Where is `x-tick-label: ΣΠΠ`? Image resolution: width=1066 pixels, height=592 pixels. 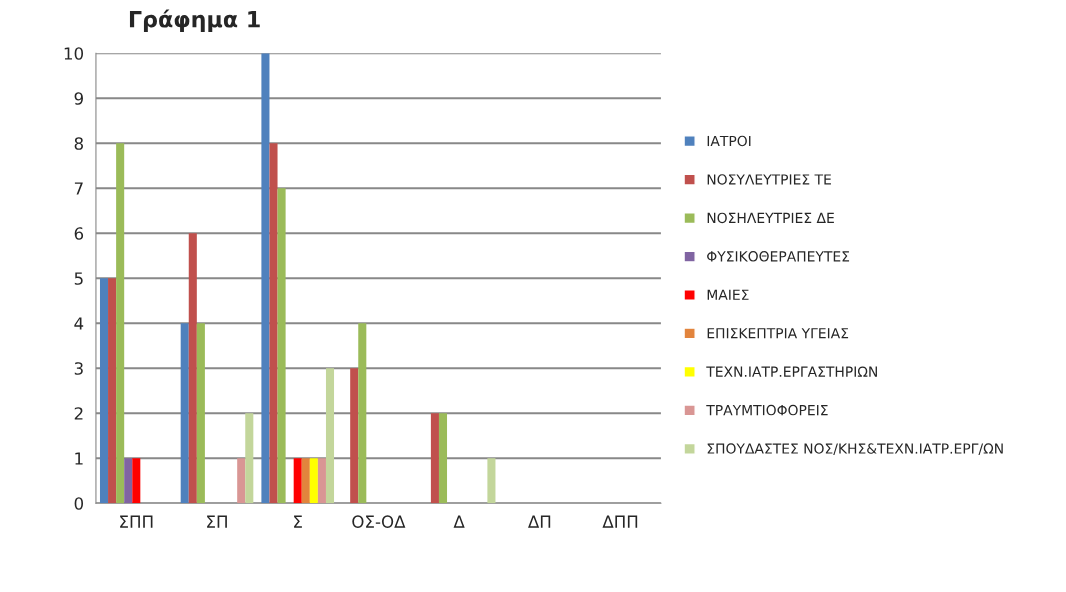 x-tick-label: ΣΠΠ is located at coordinates (136, 521).